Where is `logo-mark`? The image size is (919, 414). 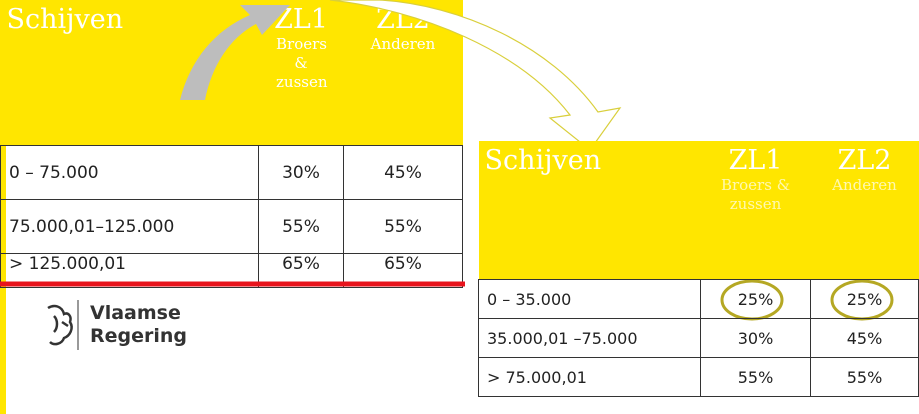
logo-mark is located at coordinates (63, 325).